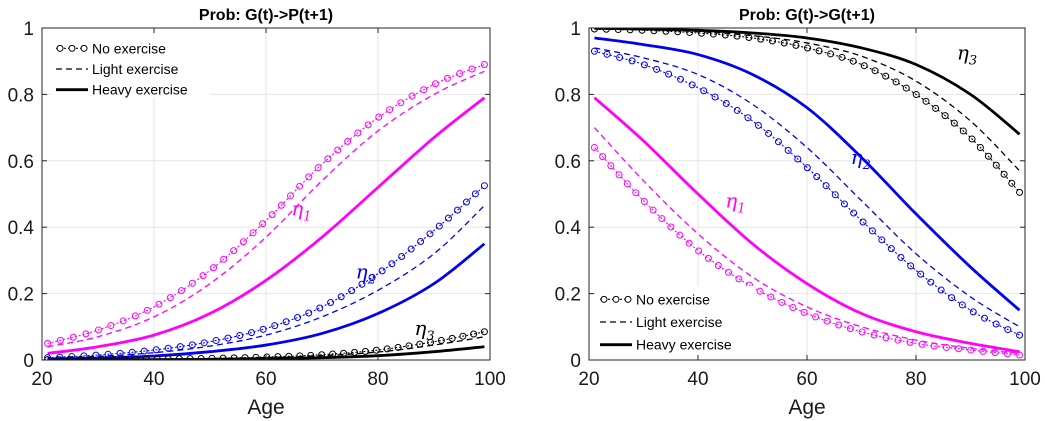 Image resolution: width=1045 pixels, height=421 pixels. I want to click on legend: No exercise Light exercise Heavy exercise, so click(131, 67).